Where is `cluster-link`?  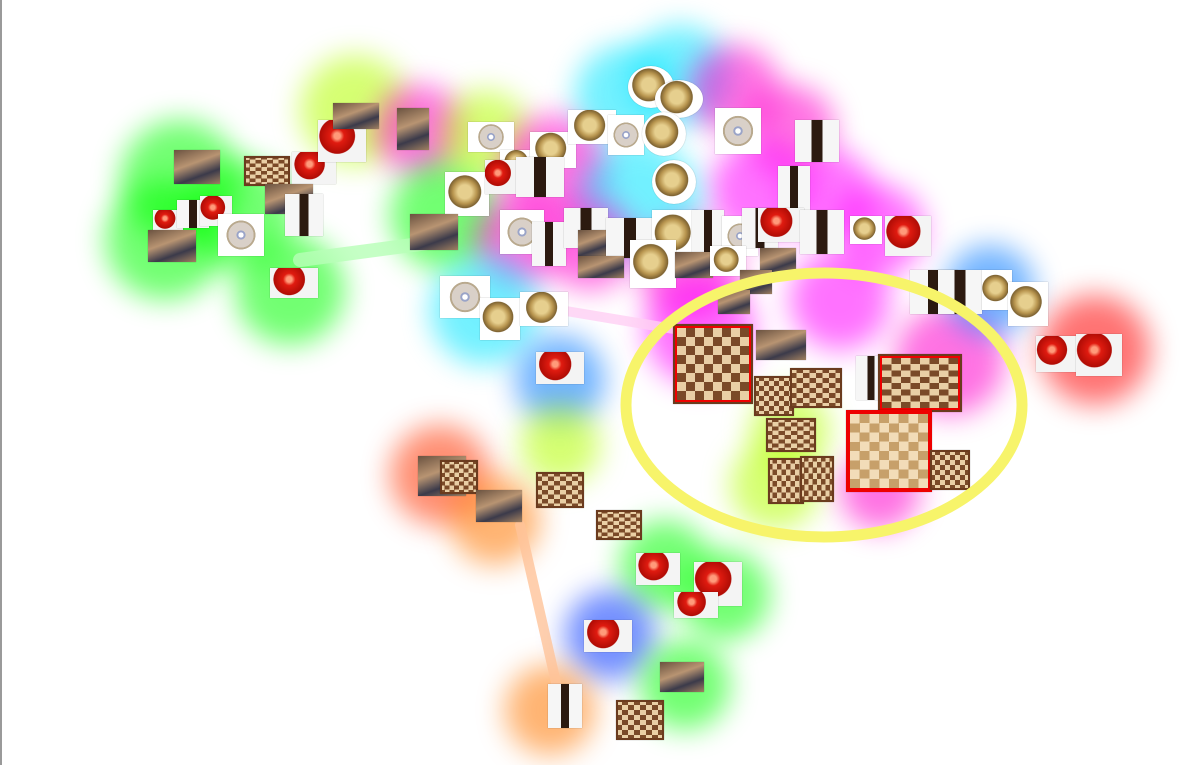
cluster-link is located at coordinates (540, 612).